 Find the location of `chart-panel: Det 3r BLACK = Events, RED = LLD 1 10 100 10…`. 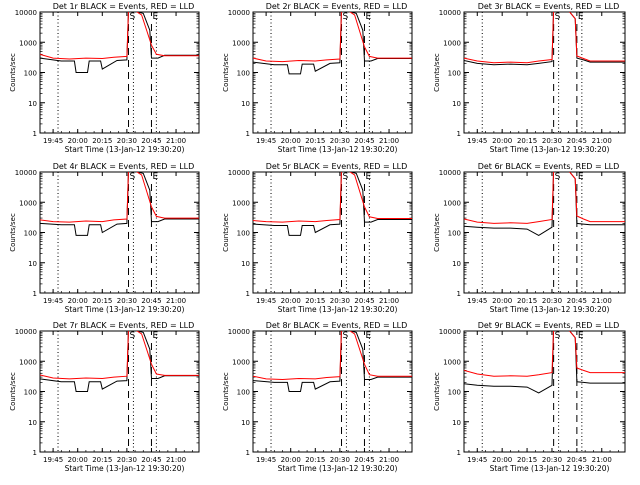

chart-panel: Det 3r BLACK = Events, RED = LLD 1 10 100 10… is located at coordinates (529, 78).